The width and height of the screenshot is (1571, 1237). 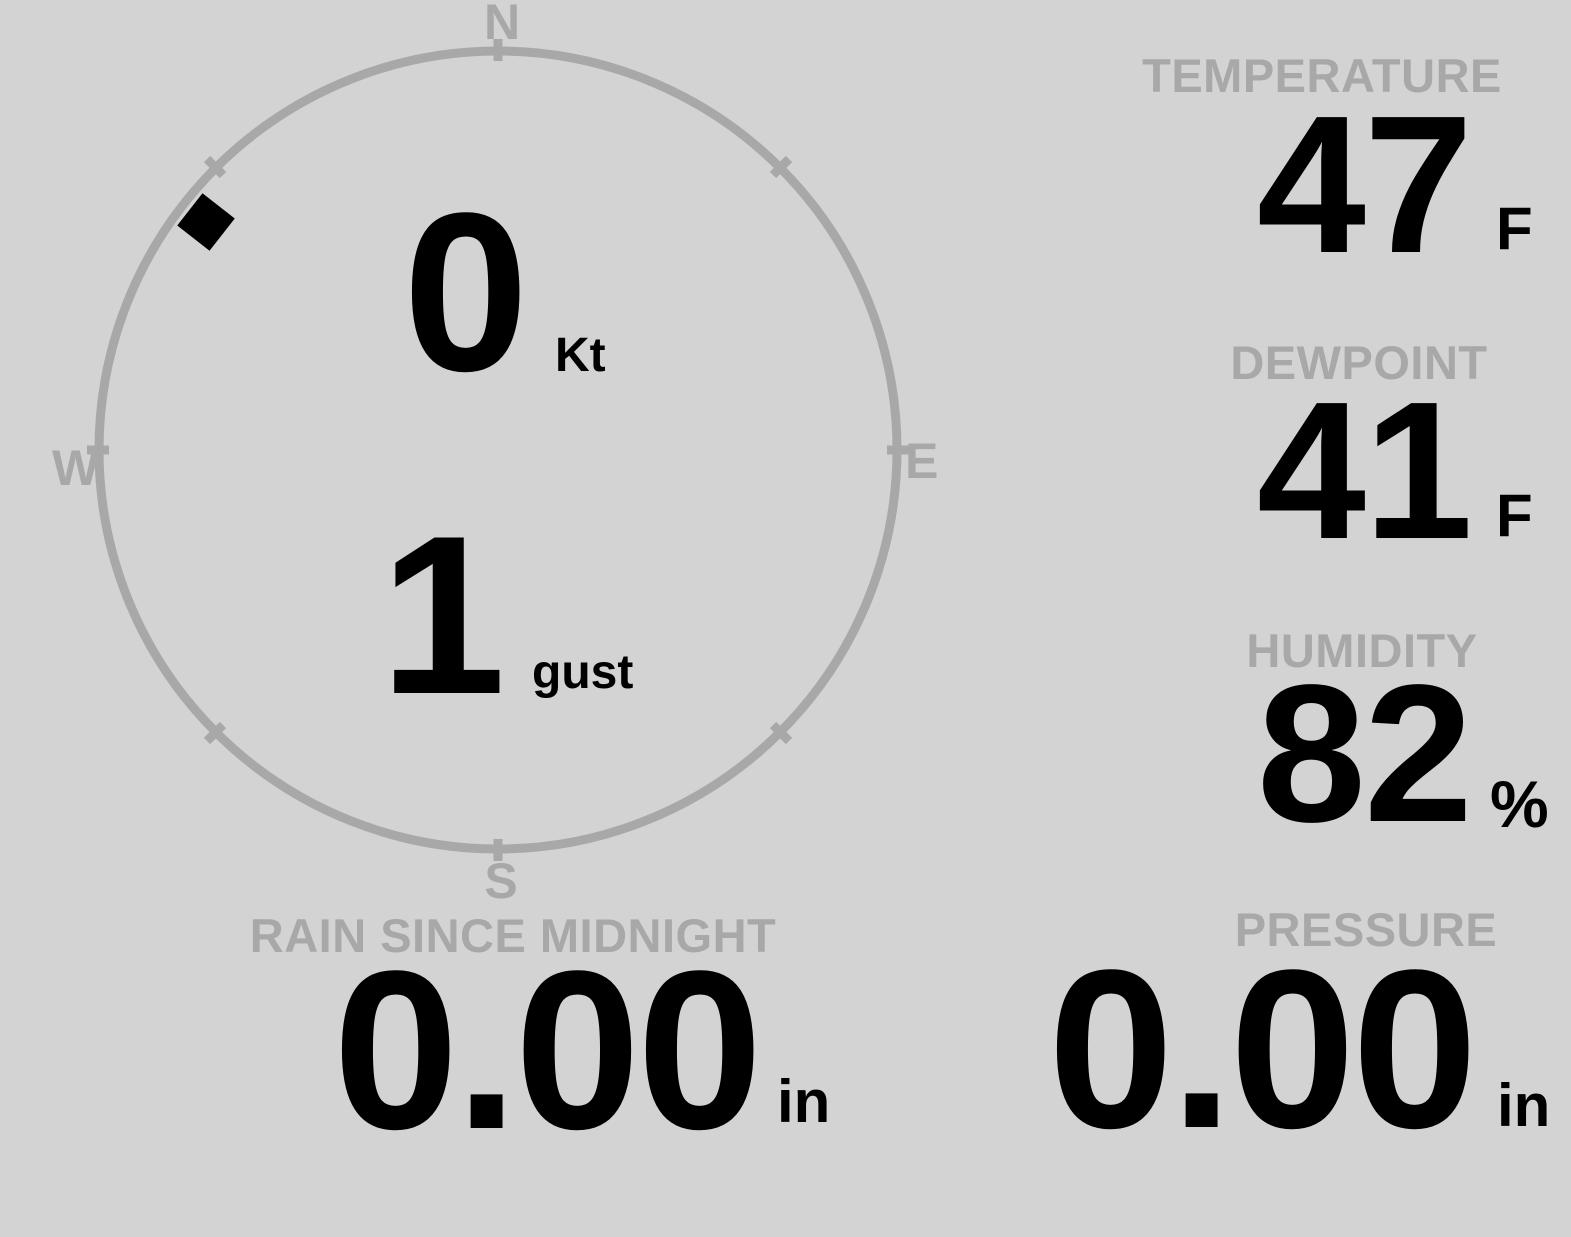 What do you see at coordinates (513, 935) in the screenshot?
I see `rain-label: RAIN SINCE MIDNIGHT` at bounding box center [513, 935].